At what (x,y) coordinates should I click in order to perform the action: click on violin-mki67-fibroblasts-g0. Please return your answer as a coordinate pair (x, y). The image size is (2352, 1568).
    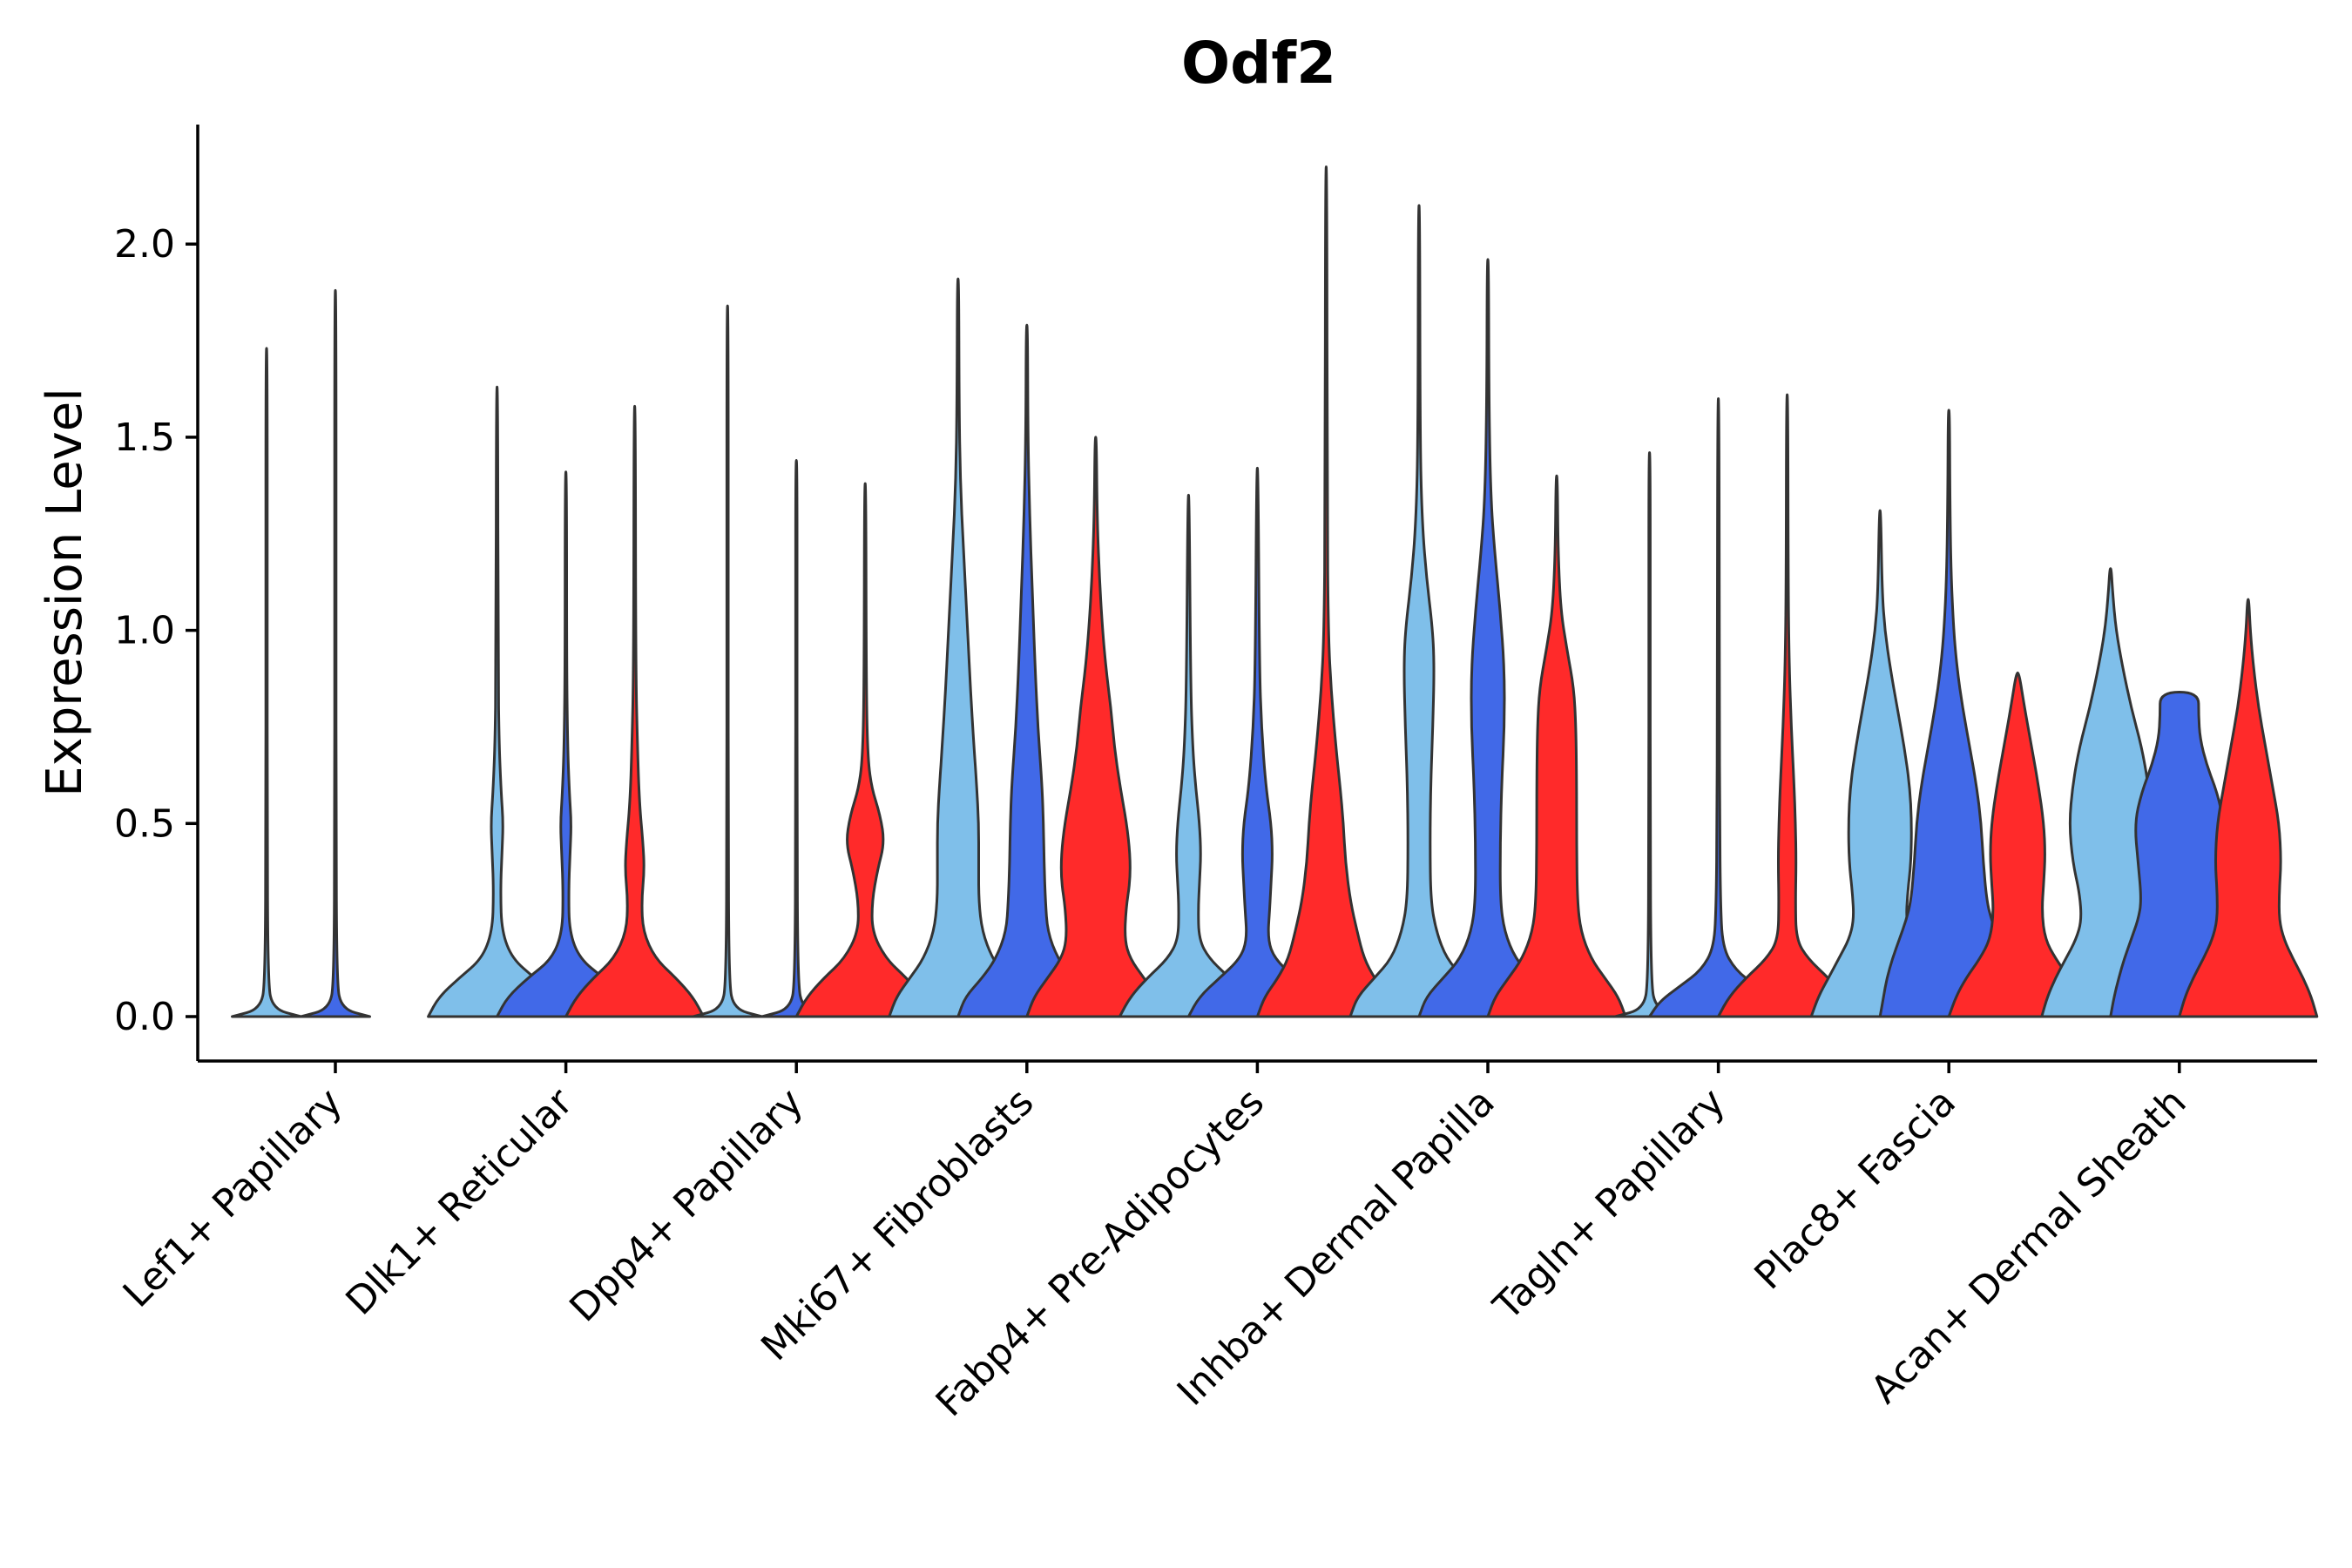
    Looking at the image, I should click on (958, 647).